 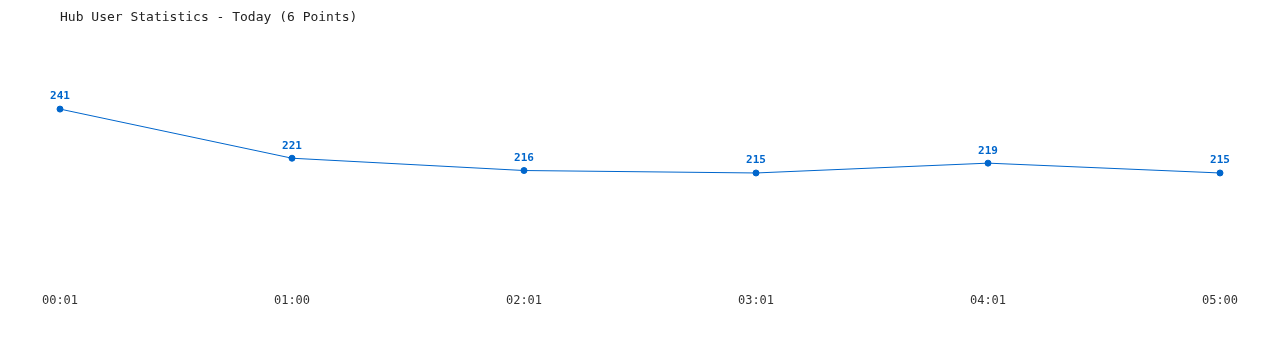 I want to click on x-tick-label: 05:00, so click(x=1220, y=299).